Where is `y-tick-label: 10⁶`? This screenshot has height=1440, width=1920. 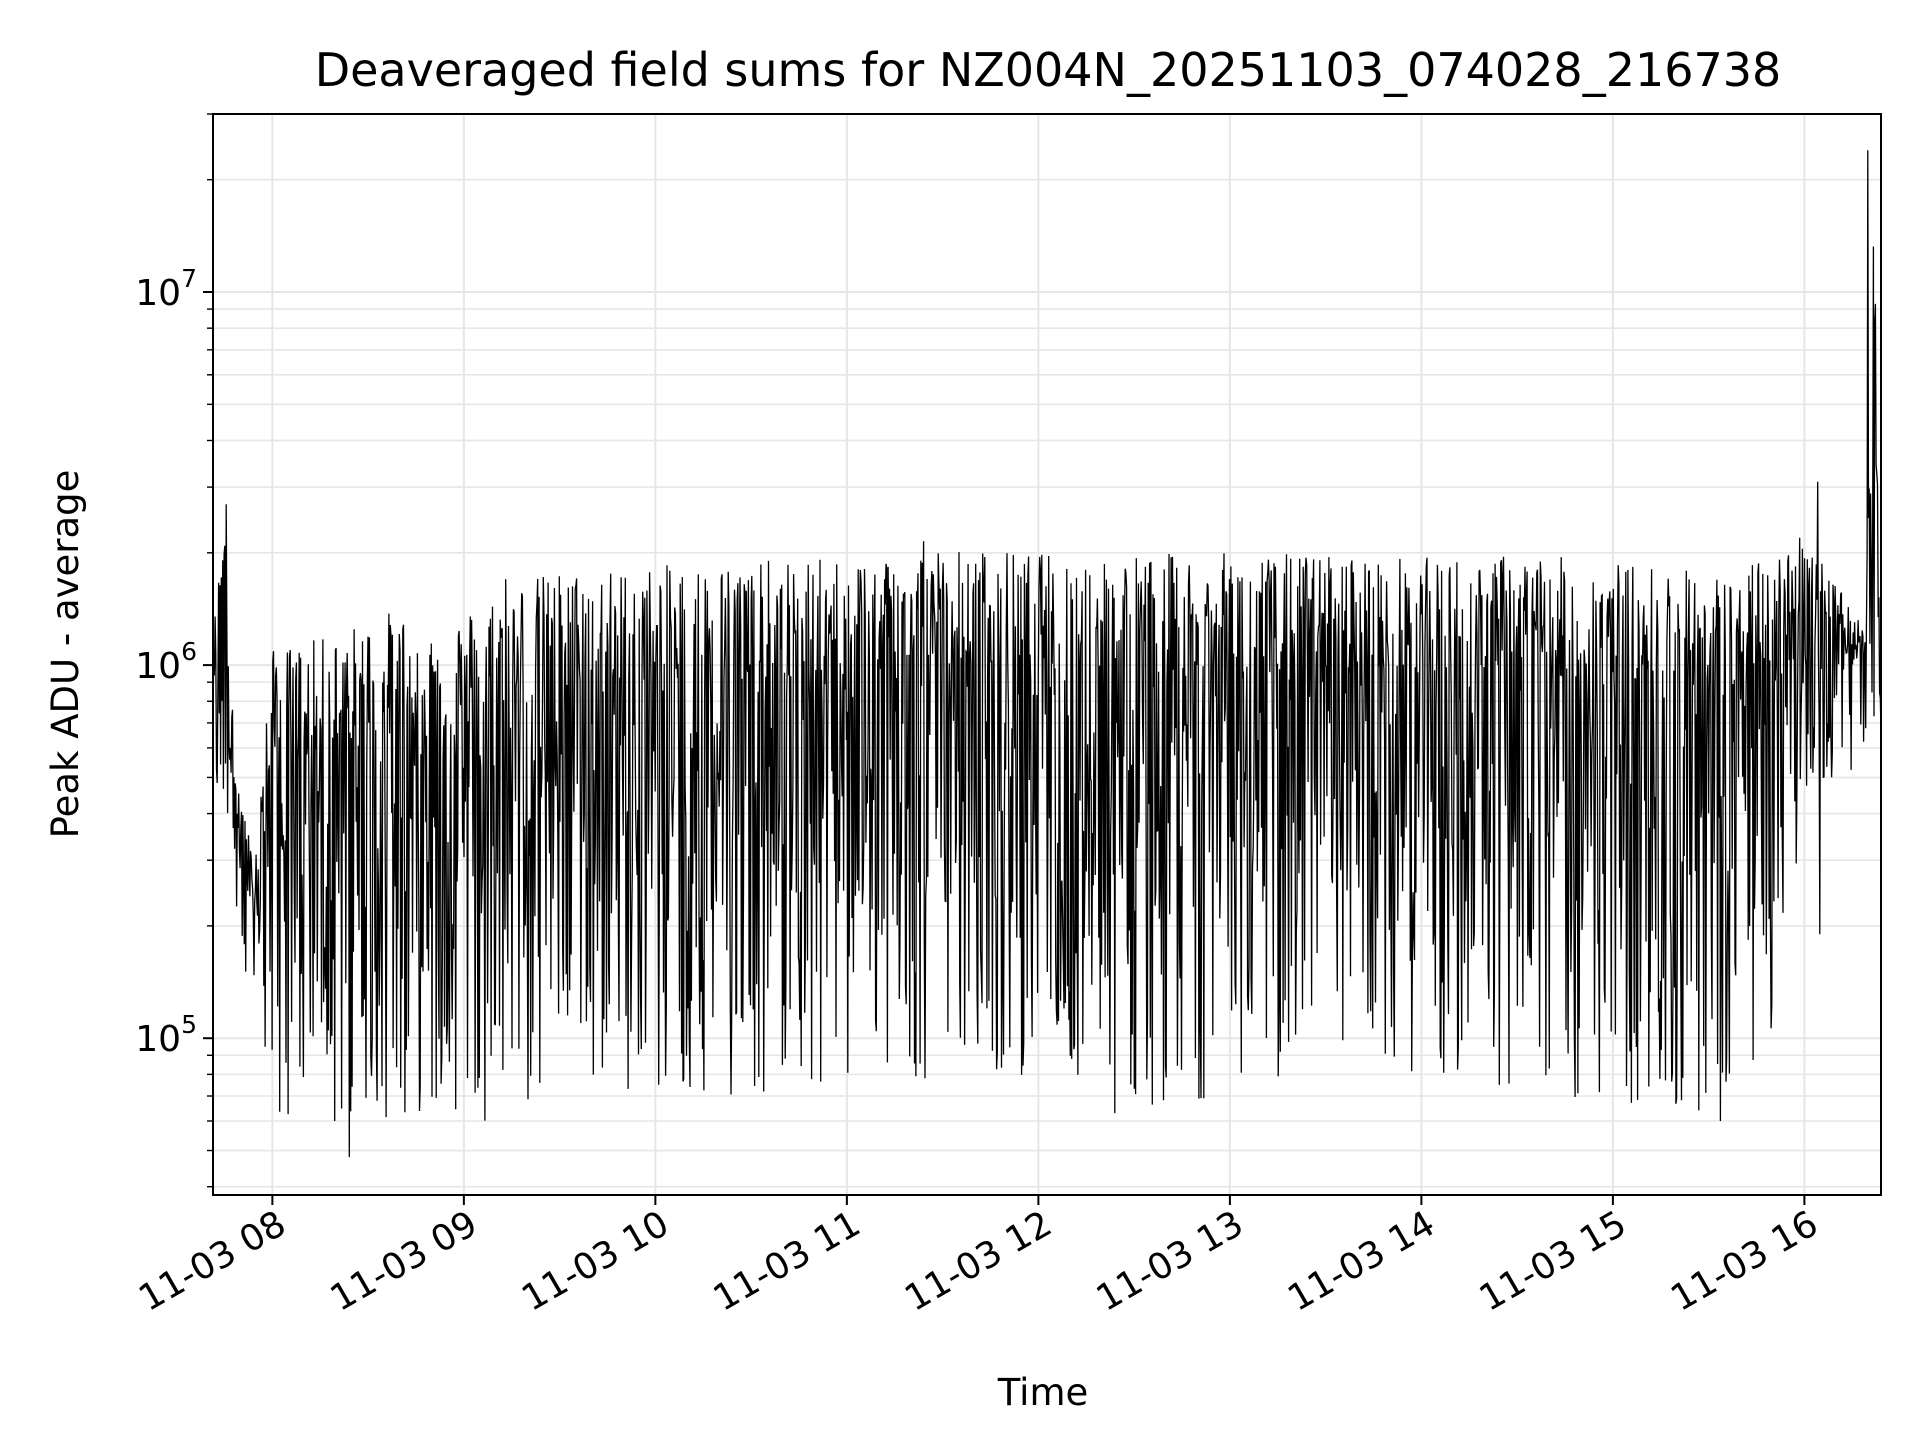
y-tick-label: 10⁶ is located at coordinates (166, 662).